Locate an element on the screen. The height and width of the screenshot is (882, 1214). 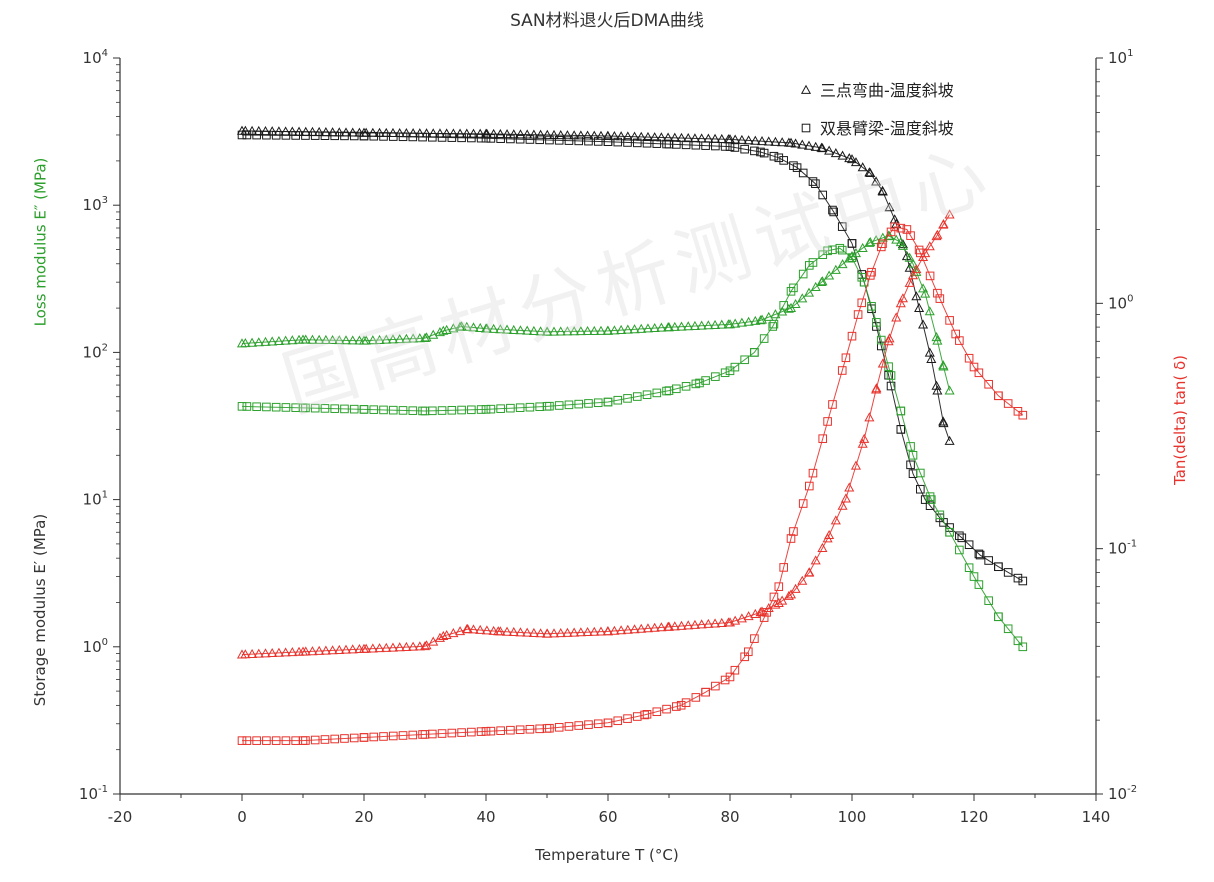
y-axis-label-tan-delta: Tan(delta) tan( δ) is located at coordinates (1180, 420).